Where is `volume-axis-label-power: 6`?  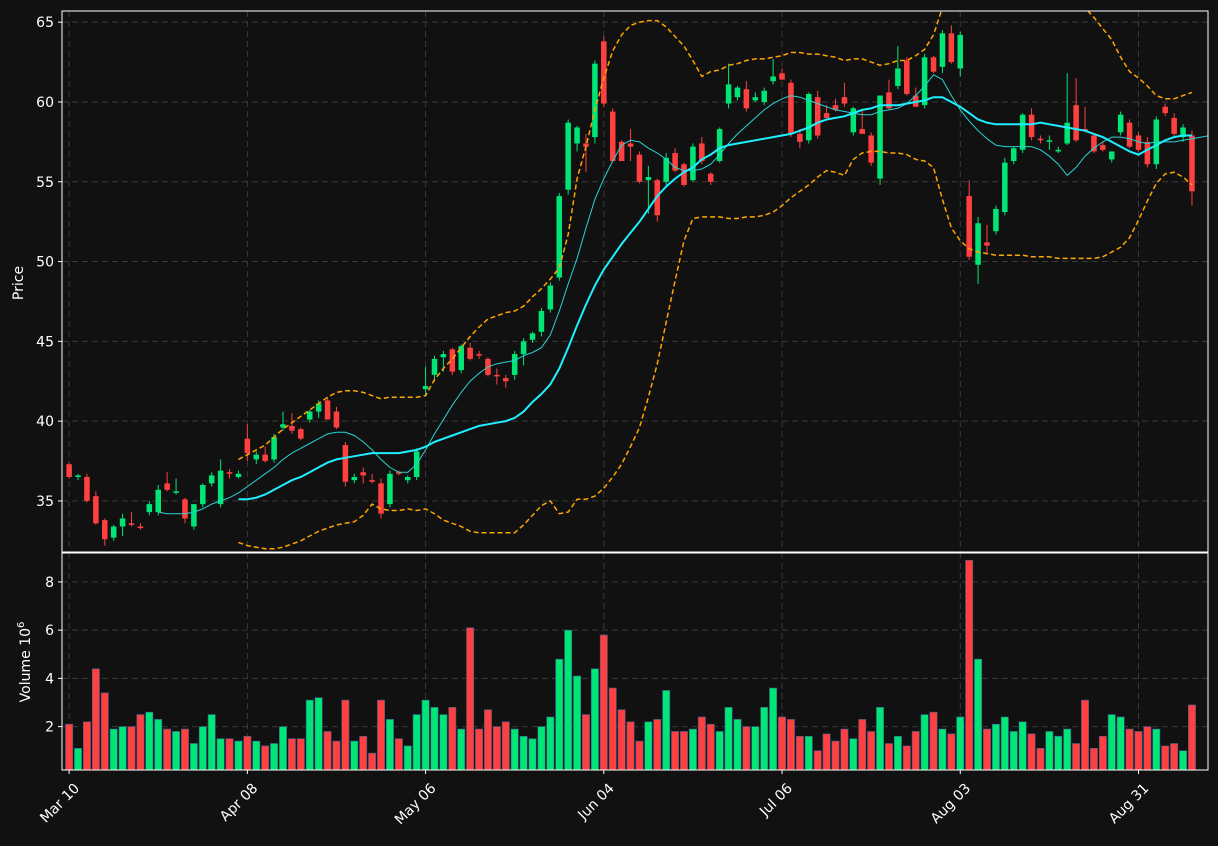
volume-axis-label-power: 6 is located at coordinates (21, 625).